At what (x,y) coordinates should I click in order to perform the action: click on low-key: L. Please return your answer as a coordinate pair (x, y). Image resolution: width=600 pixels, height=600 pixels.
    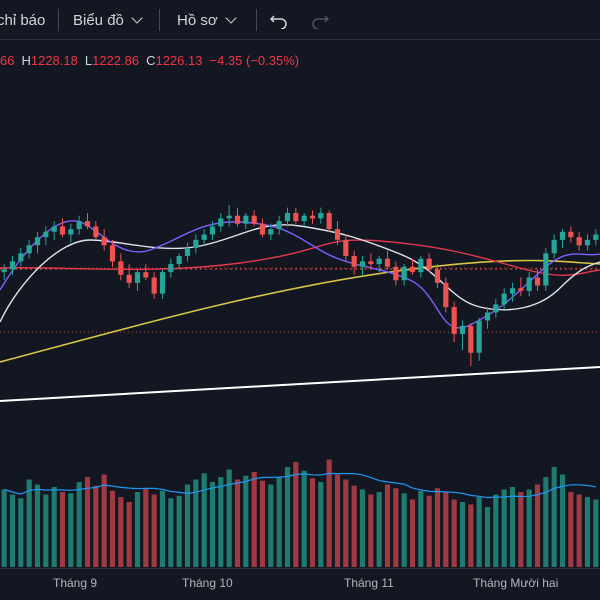
    Looking at the image, I should click on (88, 60).